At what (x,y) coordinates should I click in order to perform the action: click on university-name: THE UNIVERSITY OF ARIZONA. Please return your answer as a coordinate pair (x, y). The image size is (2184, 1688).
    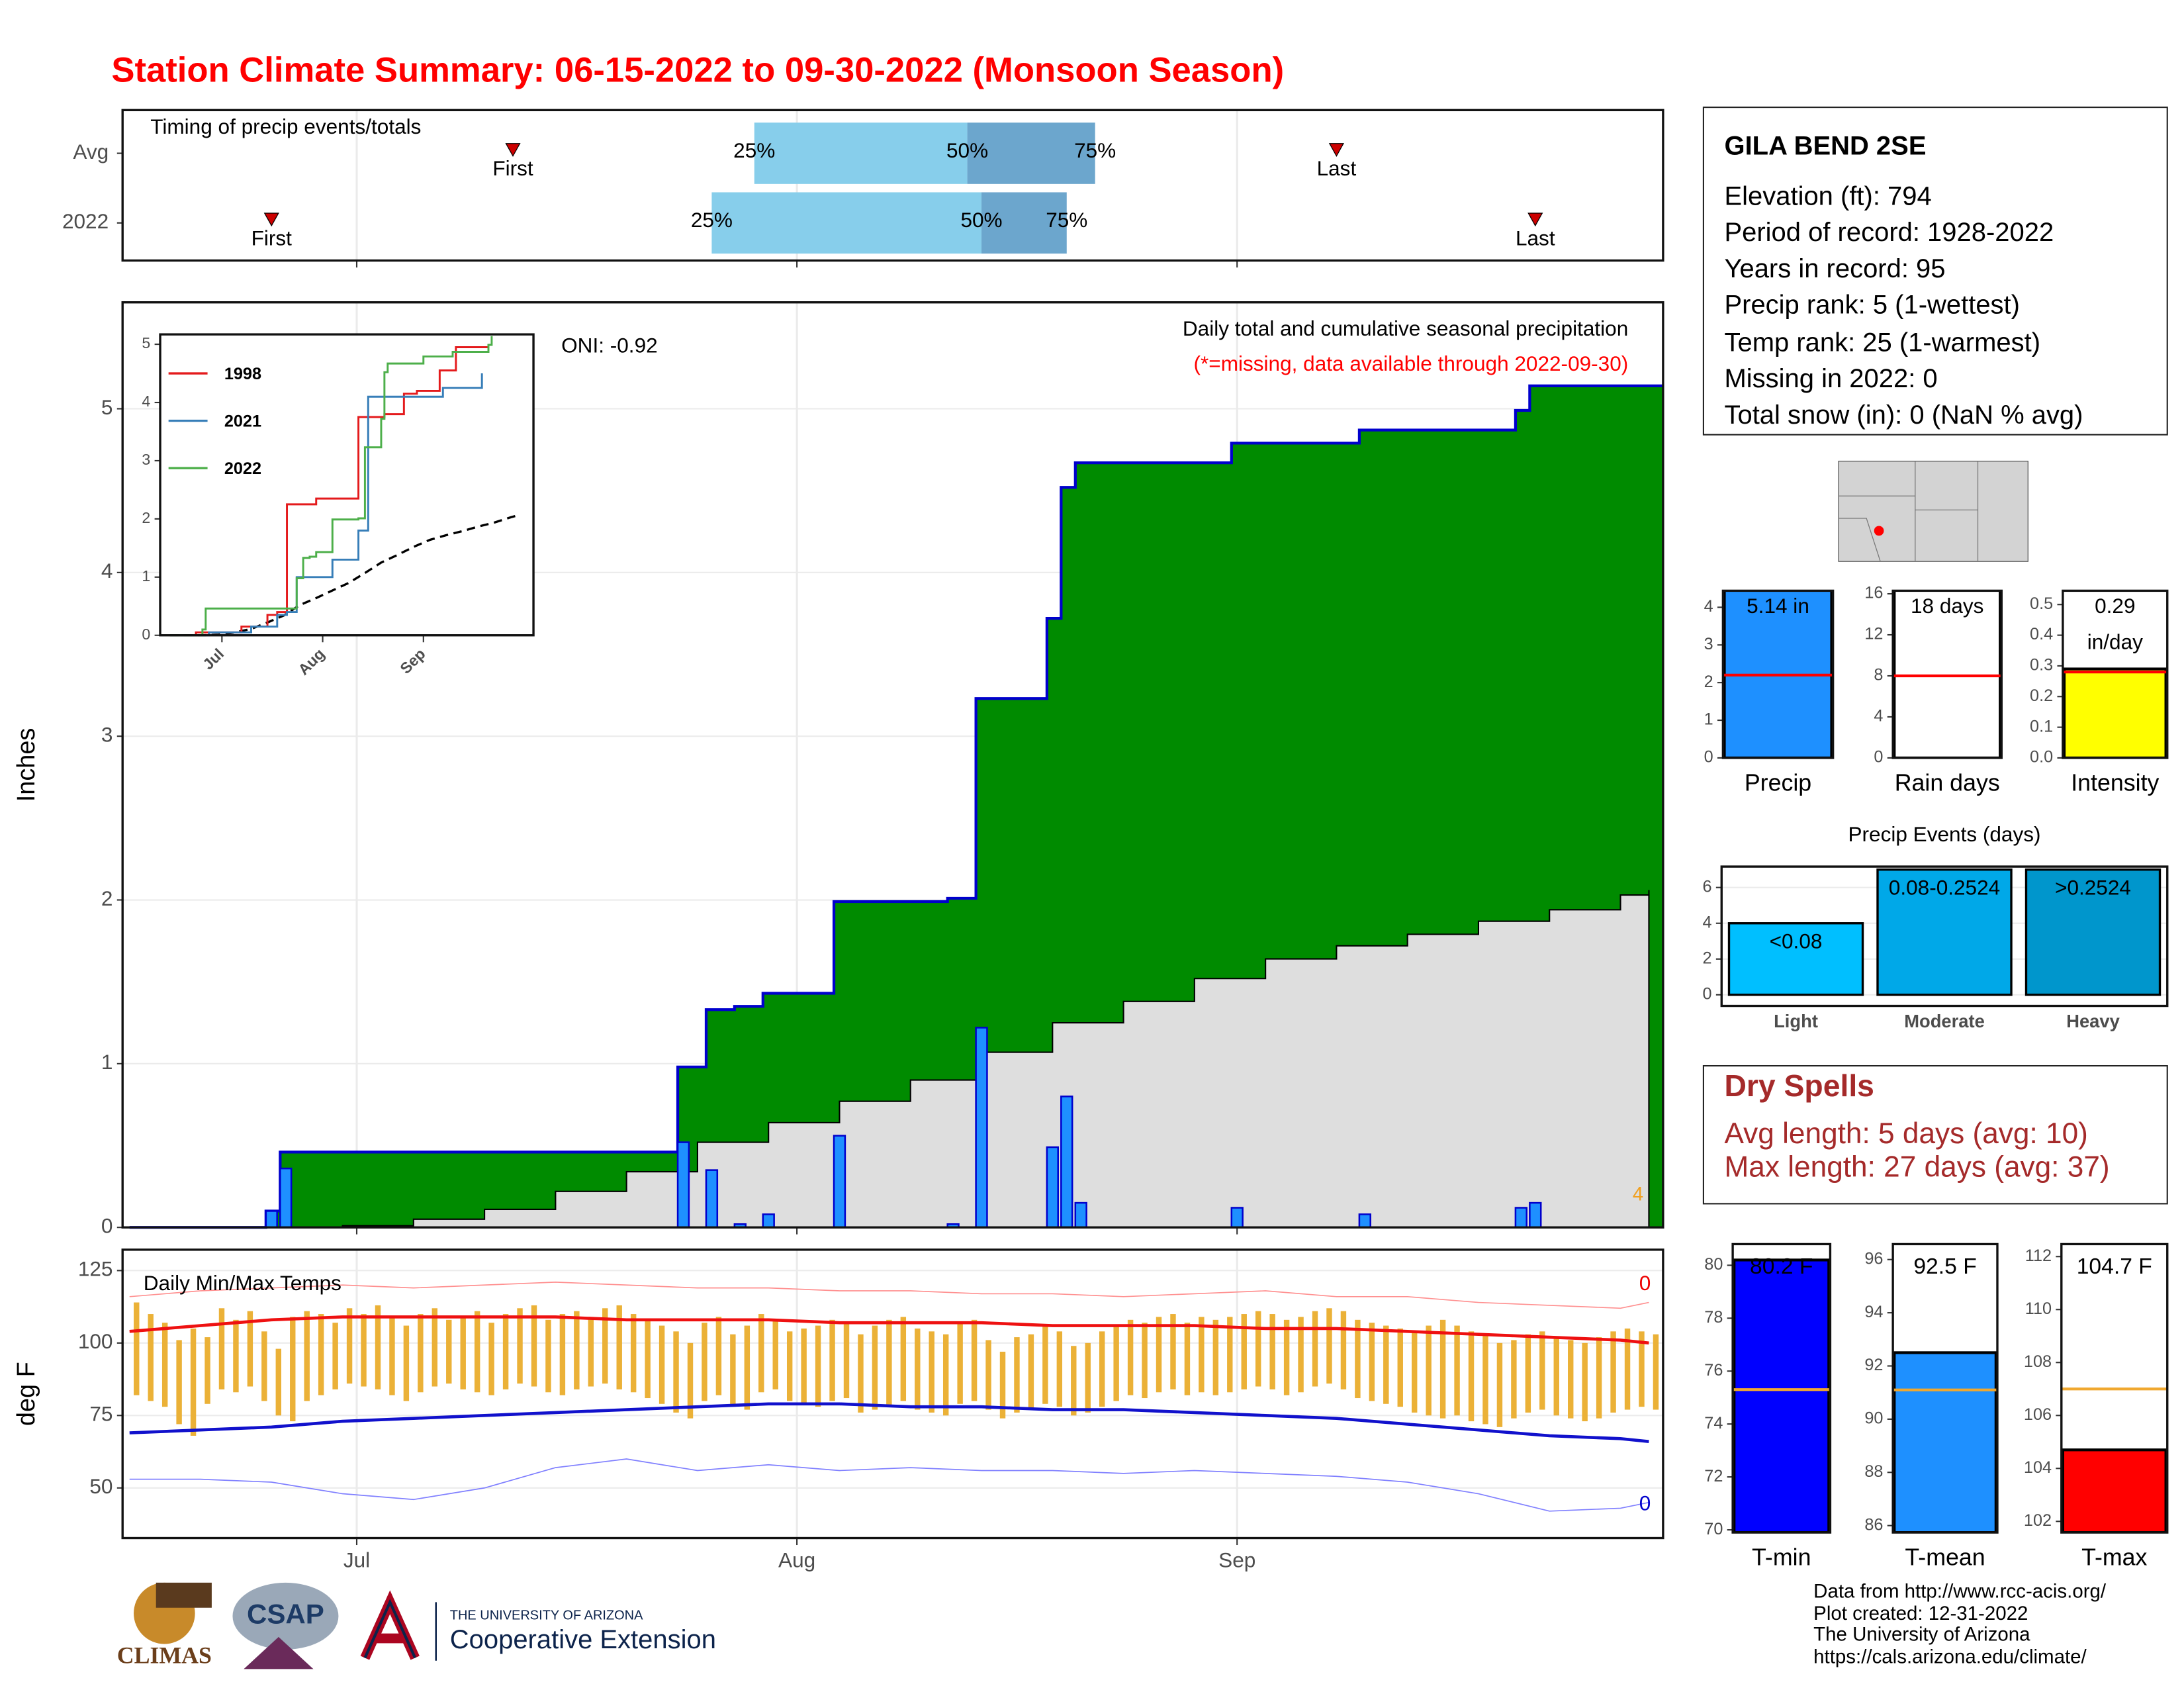
    Looking at the image, I should click on (547, 1616).